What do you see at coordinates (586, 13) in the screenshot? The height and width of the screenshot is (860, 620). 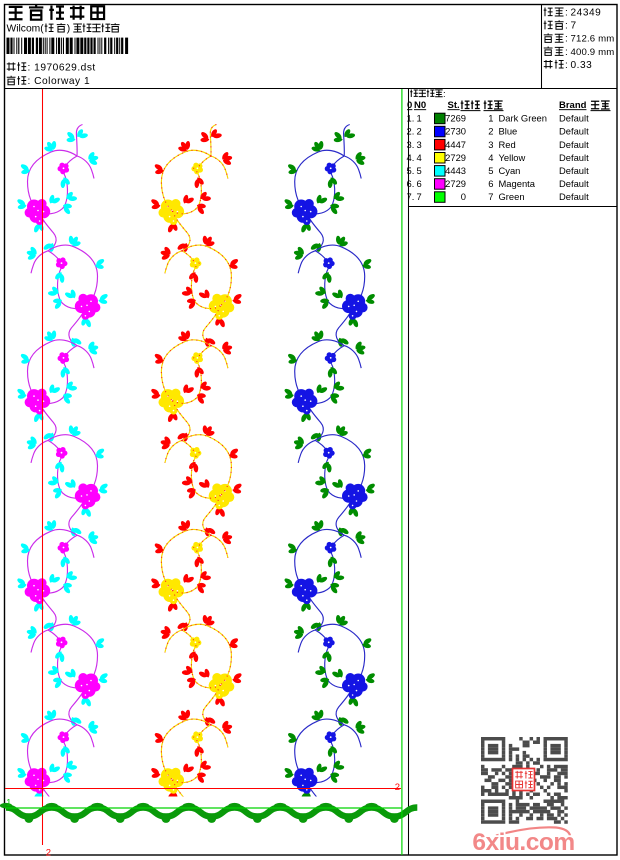 I see `svg-text: 24349` at bounding box center [586, 13].